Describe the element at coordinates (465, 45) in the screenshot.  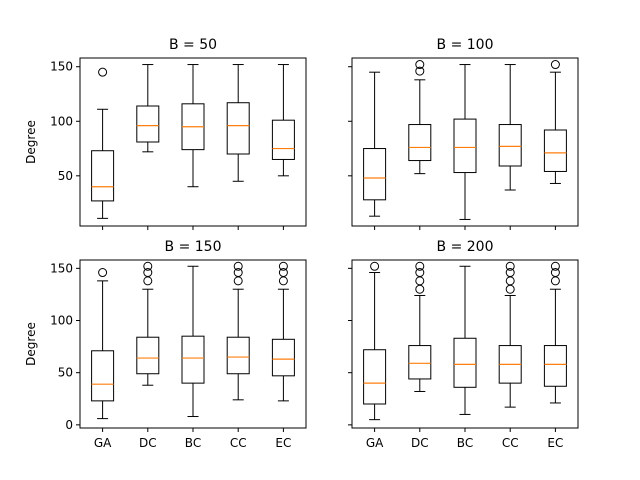
I see `subplot-title: B = 100` at that location.